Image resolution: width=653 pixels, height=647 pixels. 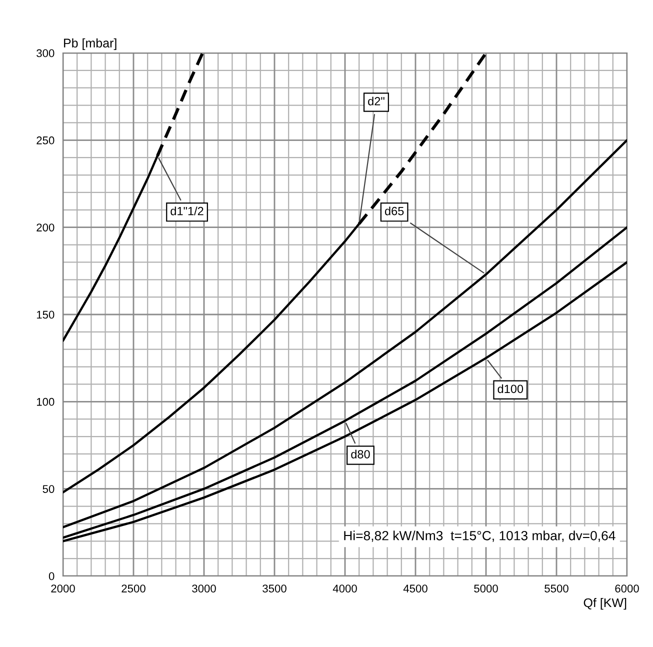 I want to click on y-tick-label: 250, so click(x=45, y=140).